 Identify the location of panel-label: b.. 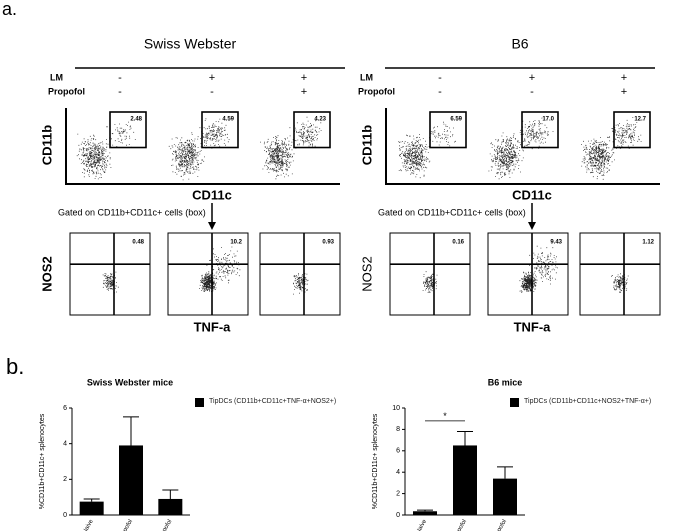
(15, 366).